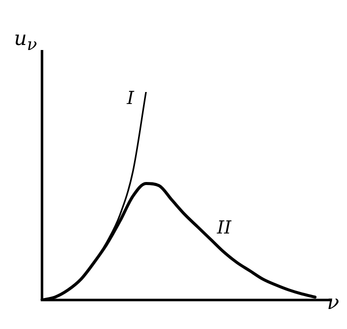  What do you see at coordinates (224, 228) in the screenshot?
I see `series-label: II` at bounding box center [224, 228].